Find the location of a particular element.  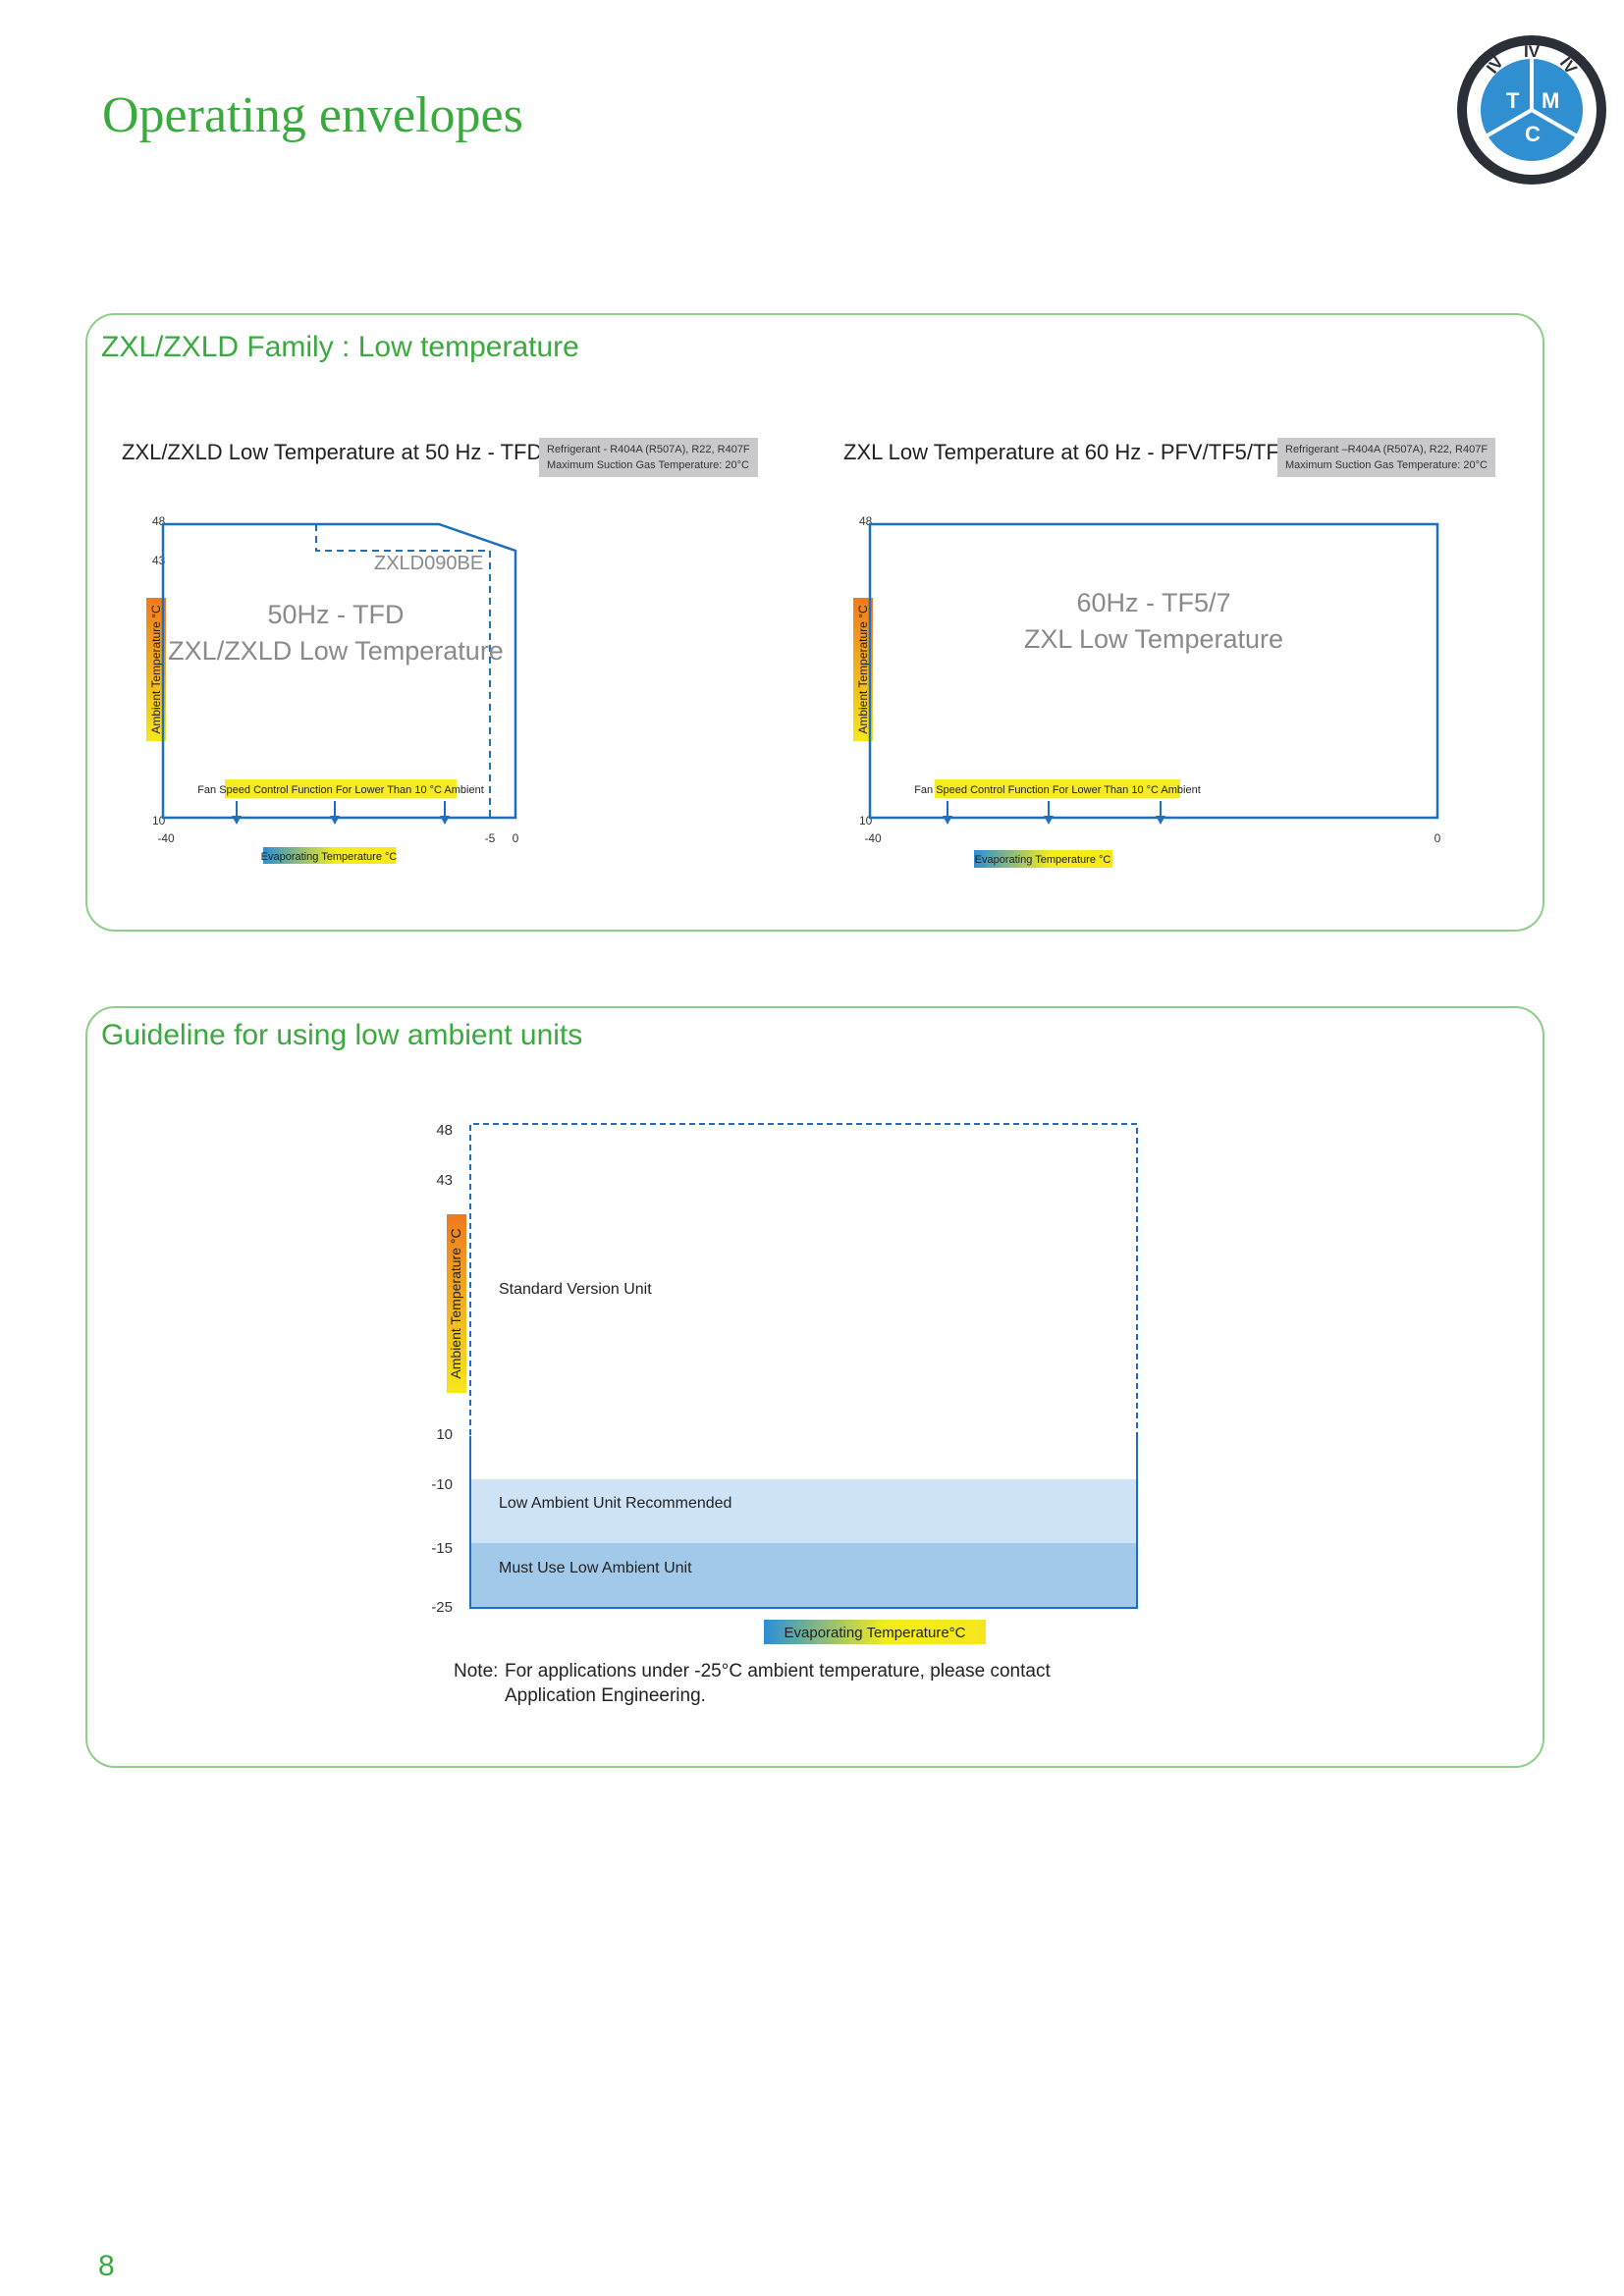

chart2-xlabel: Evaporating Temperature °C is located at coordinates (1043, 860).